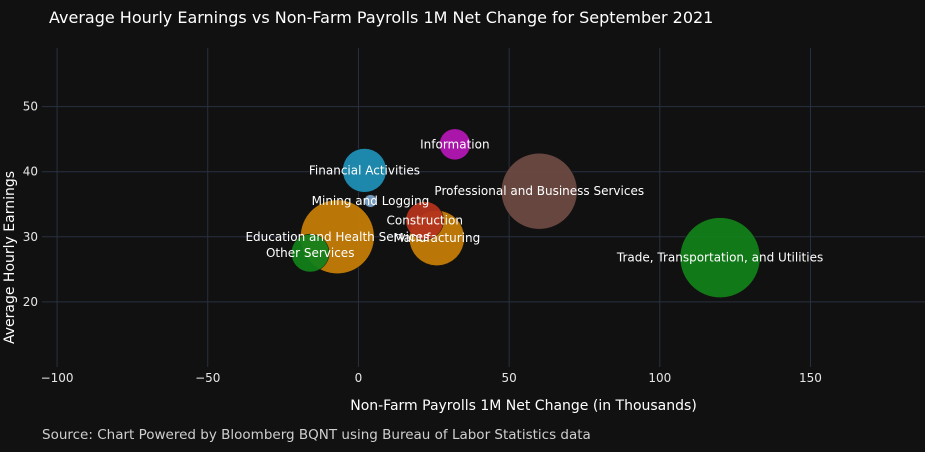 This screenshot has width=925, height=452. I want to click on x-tick-label: 0, so click(359, 378).